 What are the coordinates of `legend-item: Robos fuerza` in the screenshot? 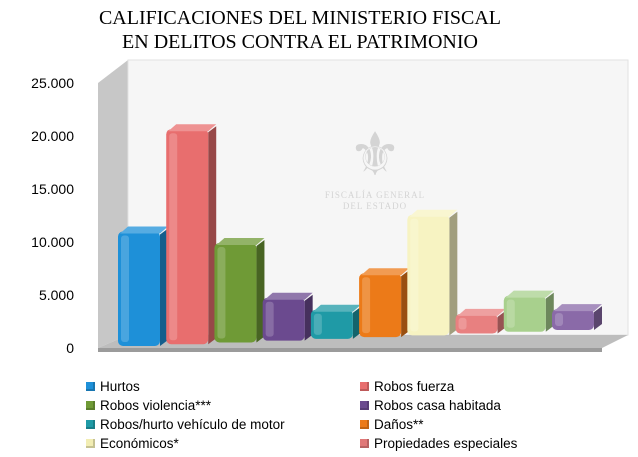 It's located at (407, 386).